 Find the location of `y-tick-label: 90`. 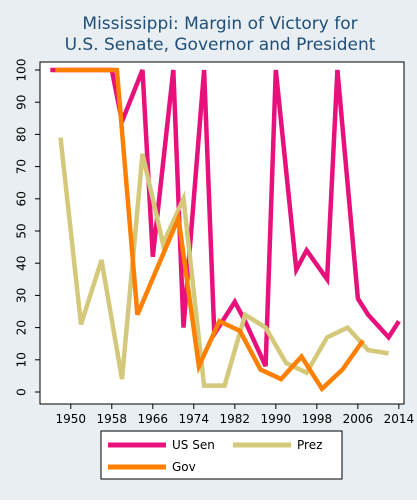

y-tick-label: 90 is located at coordinates (22, 102).